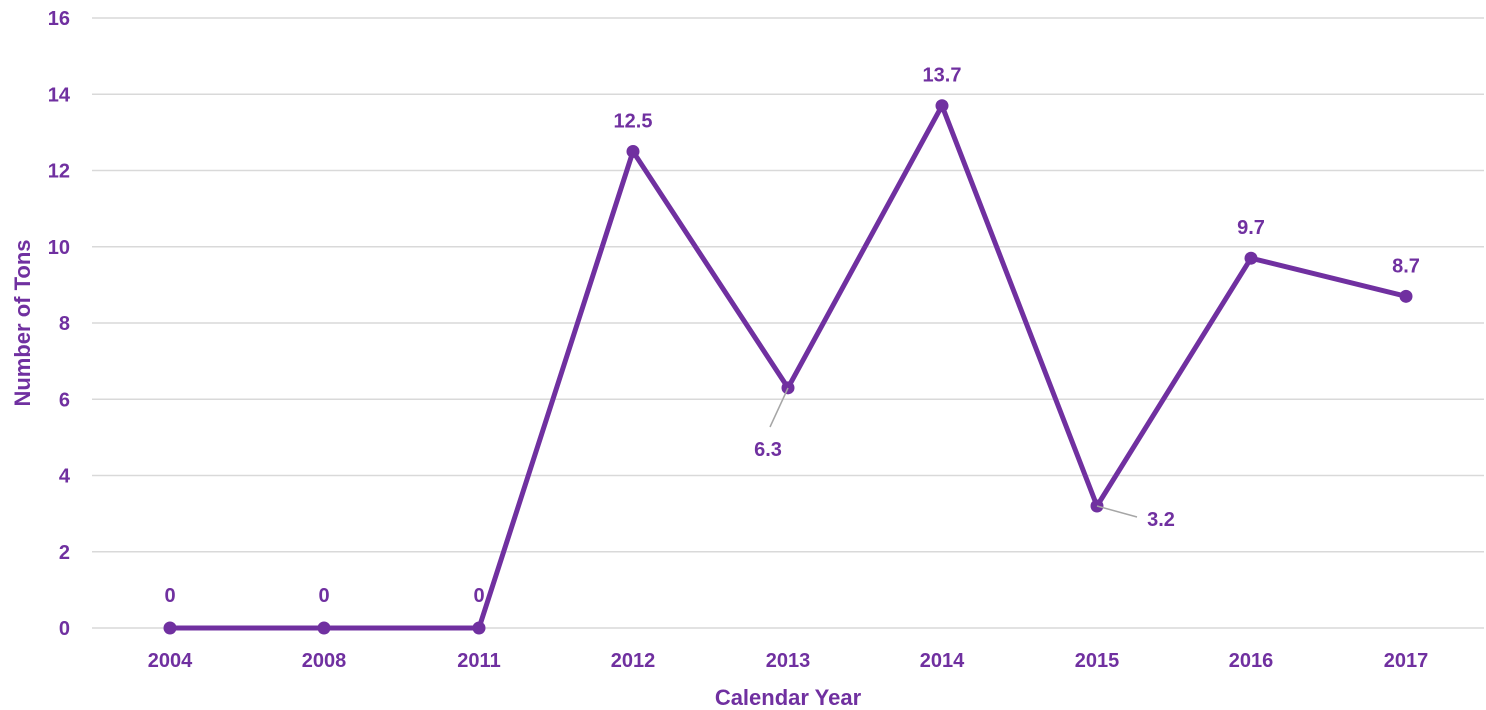 The width and height of the screenshot is (1486, 710). What do you see at coordinates (59, 95) in the screenshot?
I see `y-tick-label: 14` at bounding box center [59, 95].